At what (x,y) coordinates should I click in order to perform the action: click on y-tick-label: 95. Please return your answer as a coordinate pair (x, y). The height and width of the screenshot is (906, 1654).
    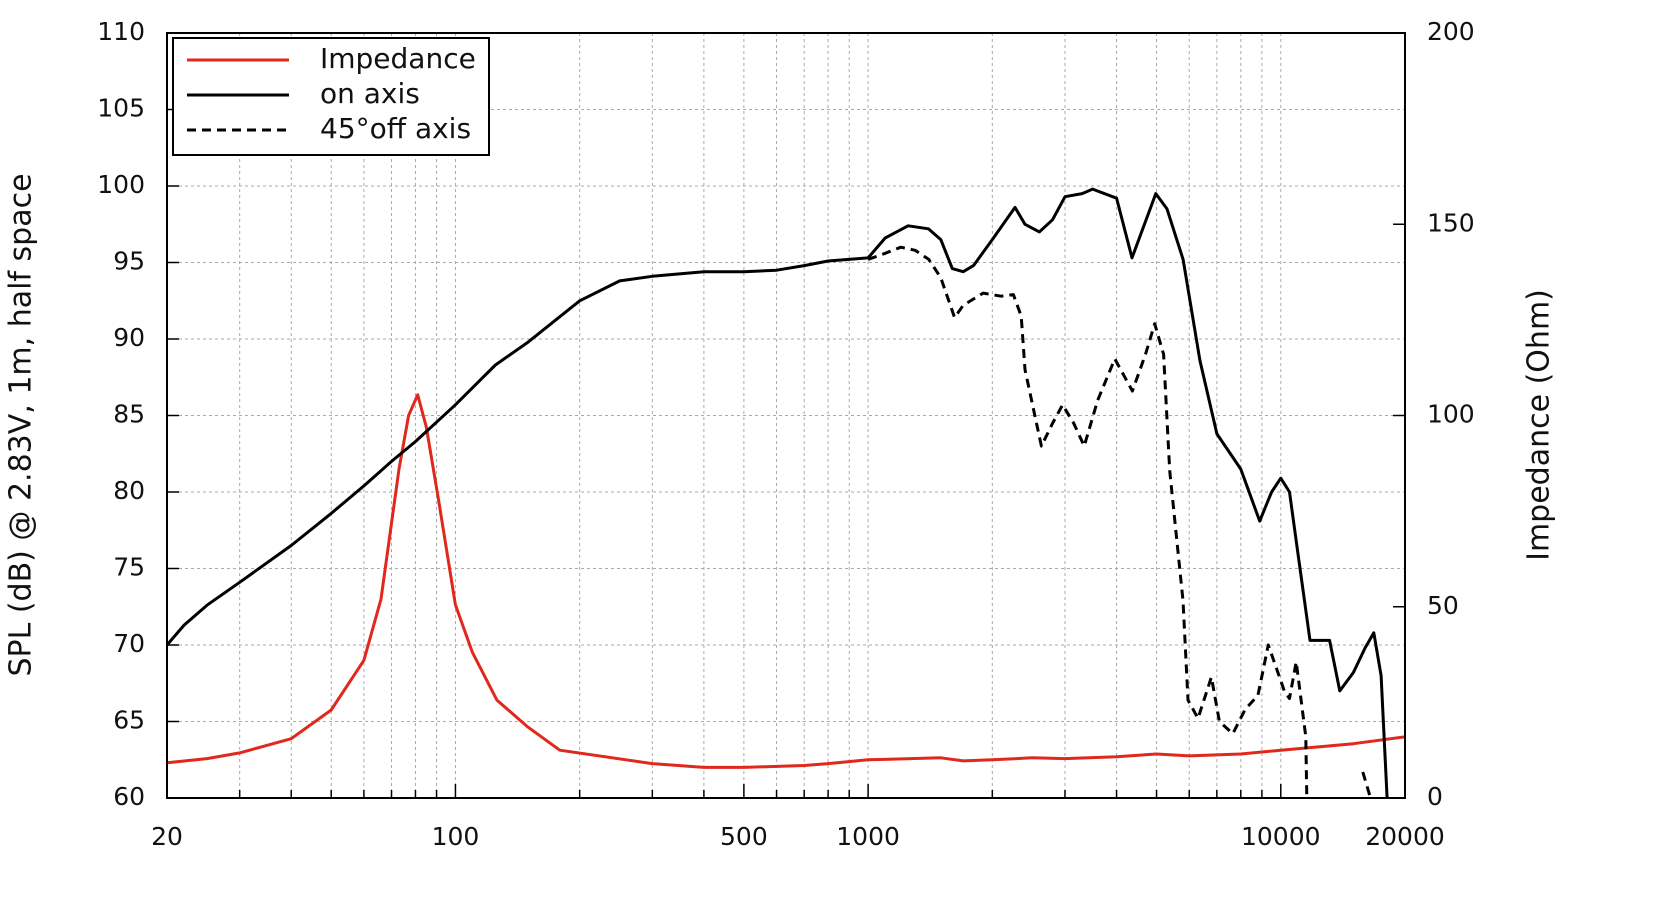
    Looking at the image, I should click on (129, 261).